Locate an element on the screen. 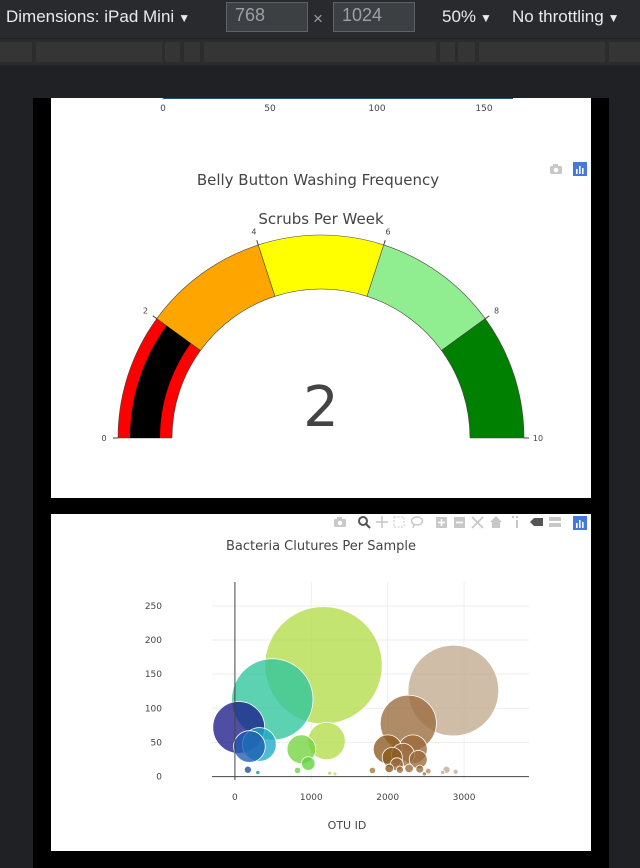  reset-axes-icon is located at coordinates (496, 522).